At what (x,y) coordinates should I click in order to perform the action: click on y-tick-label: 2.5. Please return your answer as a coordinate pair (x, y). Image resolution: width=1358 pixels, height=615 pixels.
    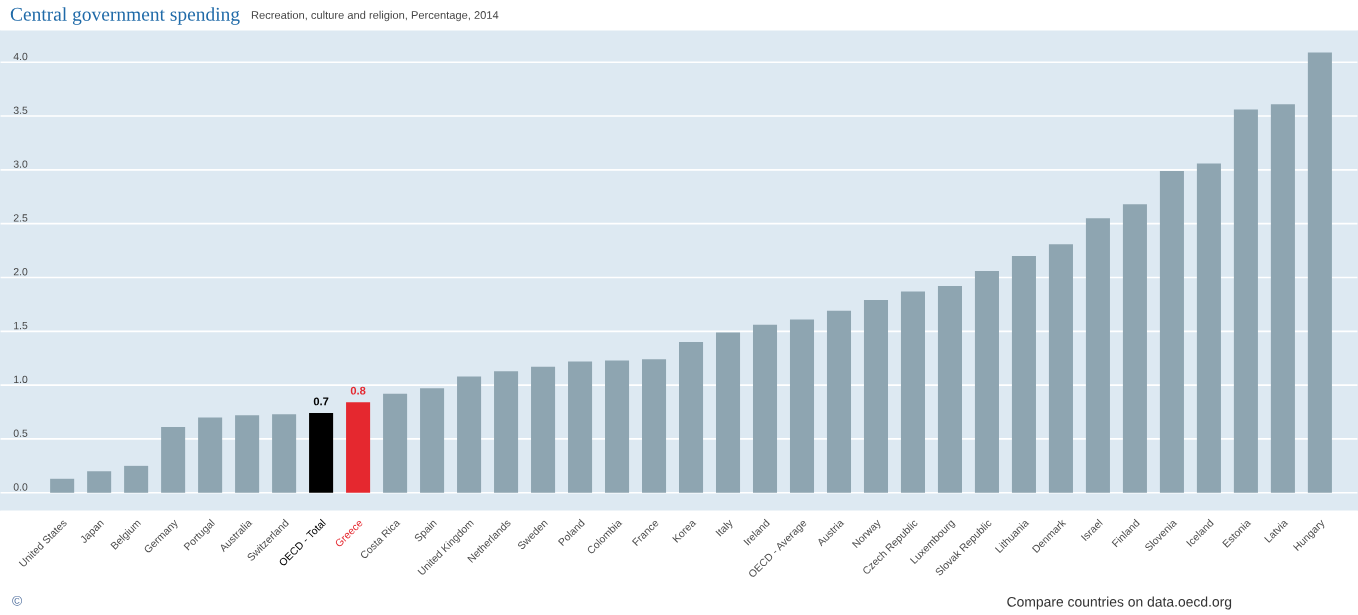
    Looking at the image, I should click on (20, 218).